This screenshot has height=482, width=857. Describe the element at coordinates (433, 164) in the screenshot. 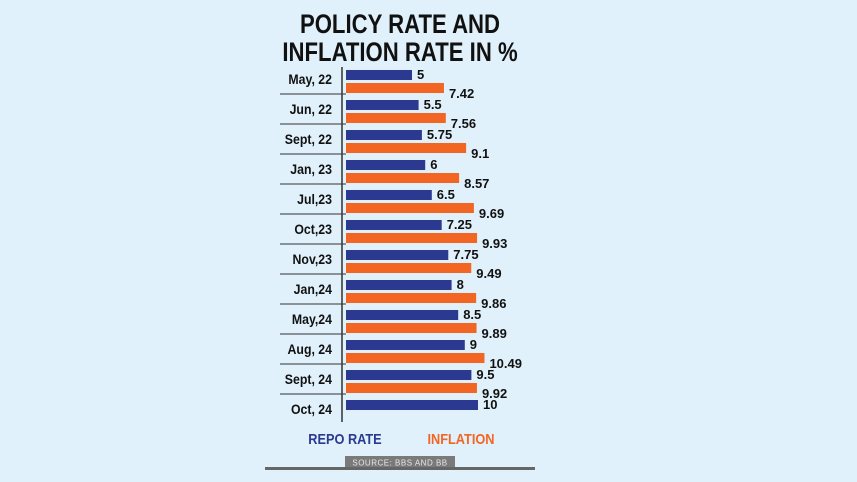

I see `data-label: 6` at that location.